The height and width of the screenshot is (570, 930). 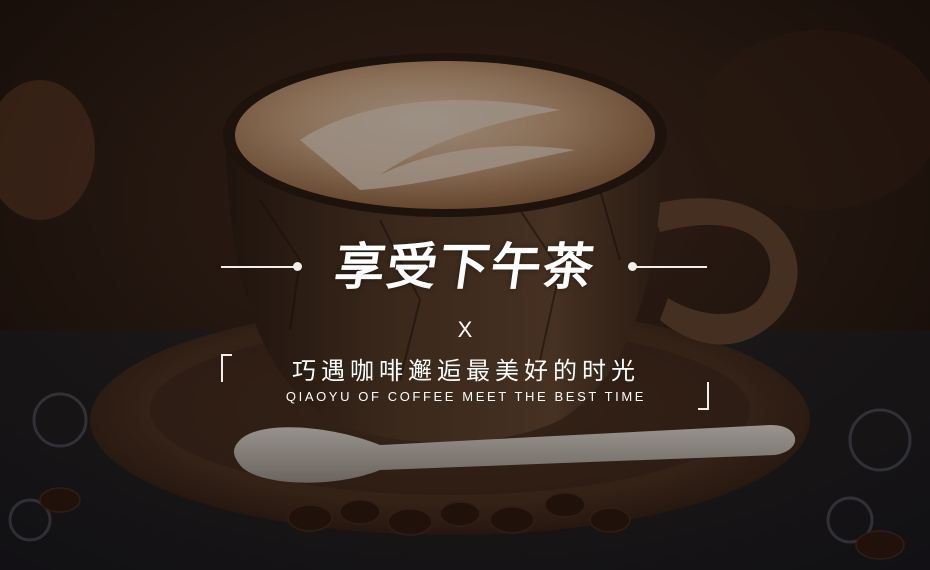 I want to click on spoon, so click(x=515, y=453).